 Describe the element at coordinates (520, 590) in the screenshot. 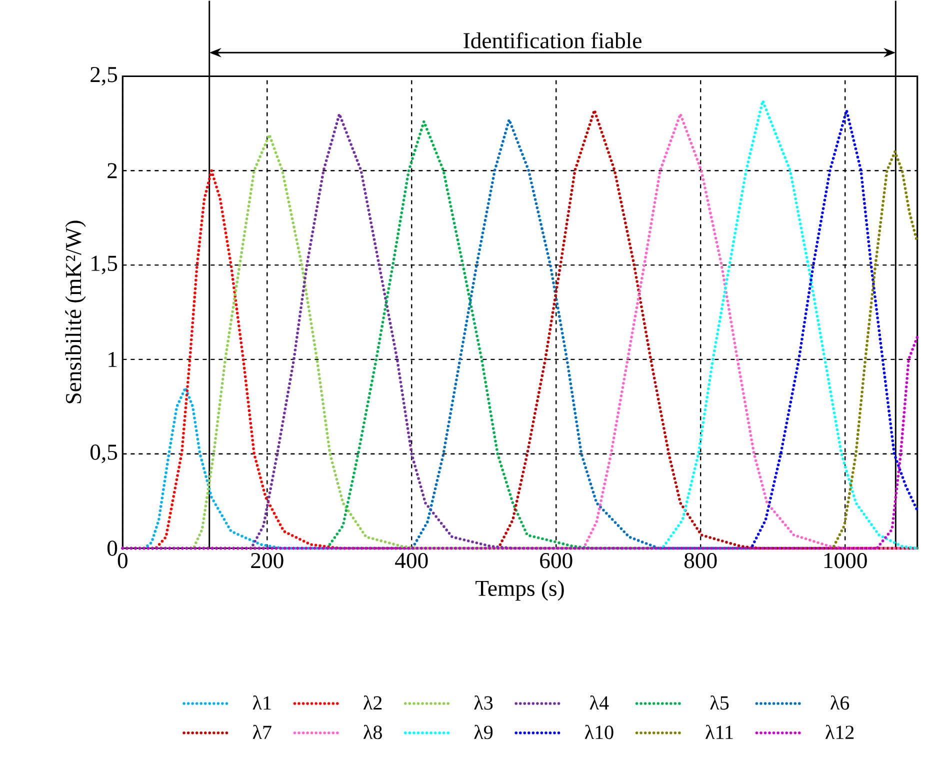

I see `x-axis-title: Temps (s)` at that location.